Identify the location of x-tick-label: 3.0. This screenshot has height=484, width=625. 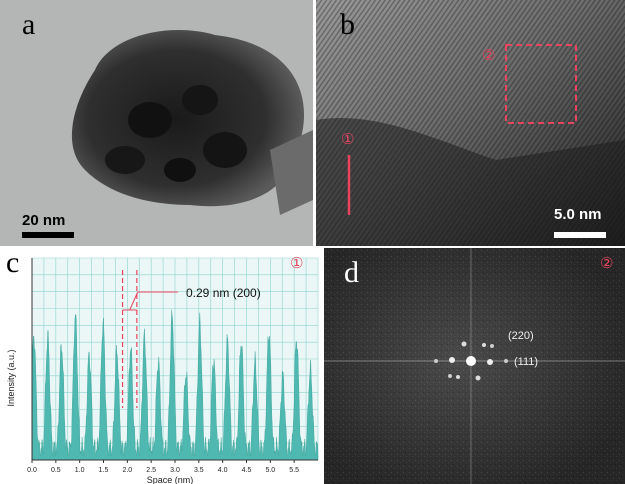
(175, 470).